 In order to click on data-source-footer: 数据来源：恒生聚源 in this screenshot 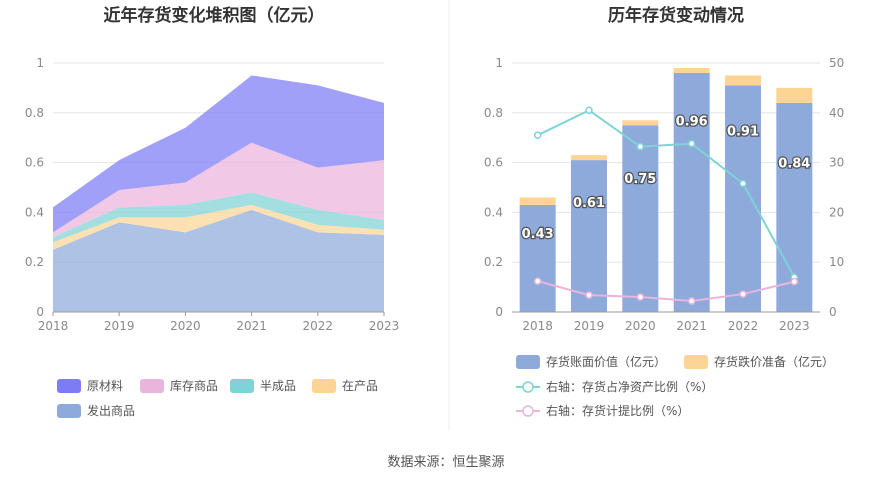, I will do `click(445, 462)`.